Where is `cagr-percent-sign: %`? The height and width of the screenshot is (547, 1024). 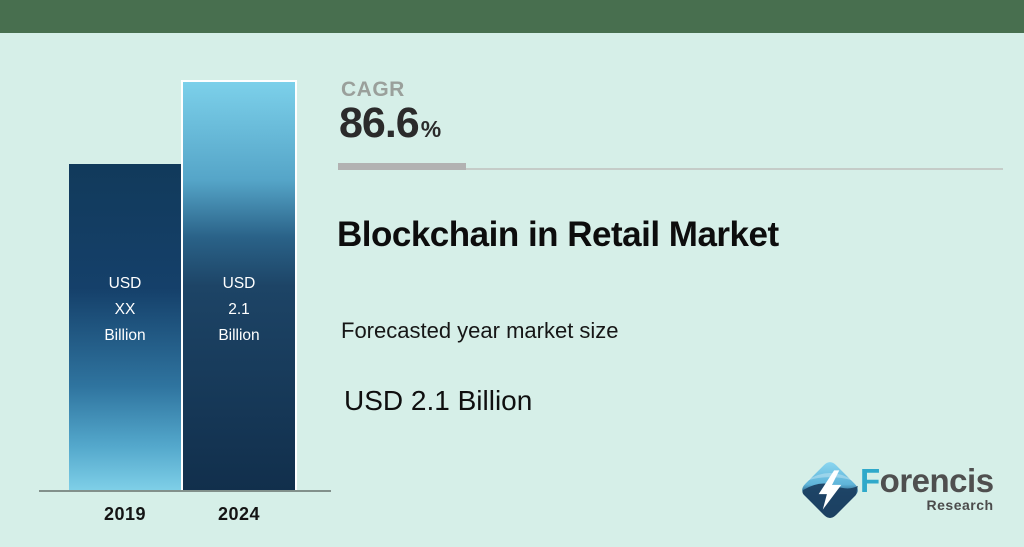 cagr-percent-sign: % is located at coordinates (431, 129).